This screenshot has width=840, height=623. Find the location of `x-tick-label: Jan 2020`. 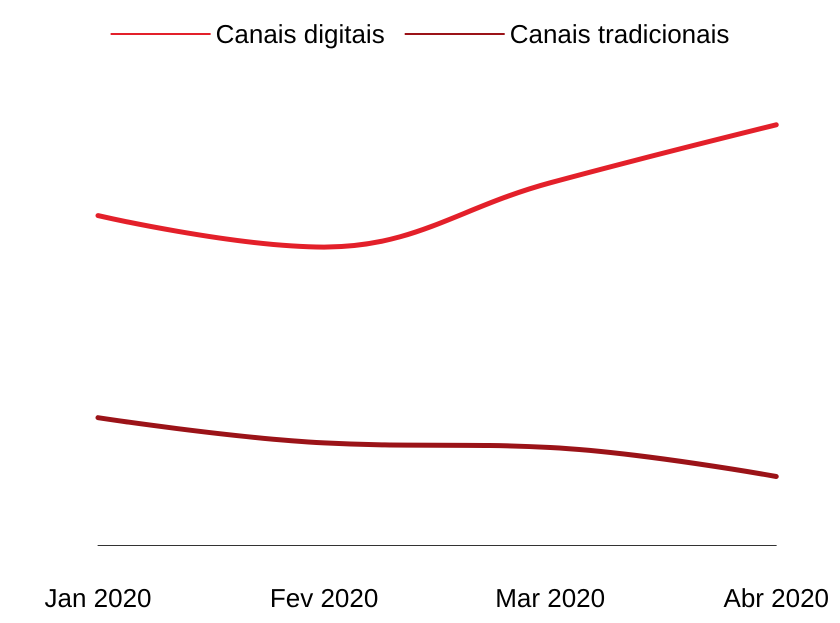

x-tick-label: Jan 2020 is located at coordinates (98, 598).